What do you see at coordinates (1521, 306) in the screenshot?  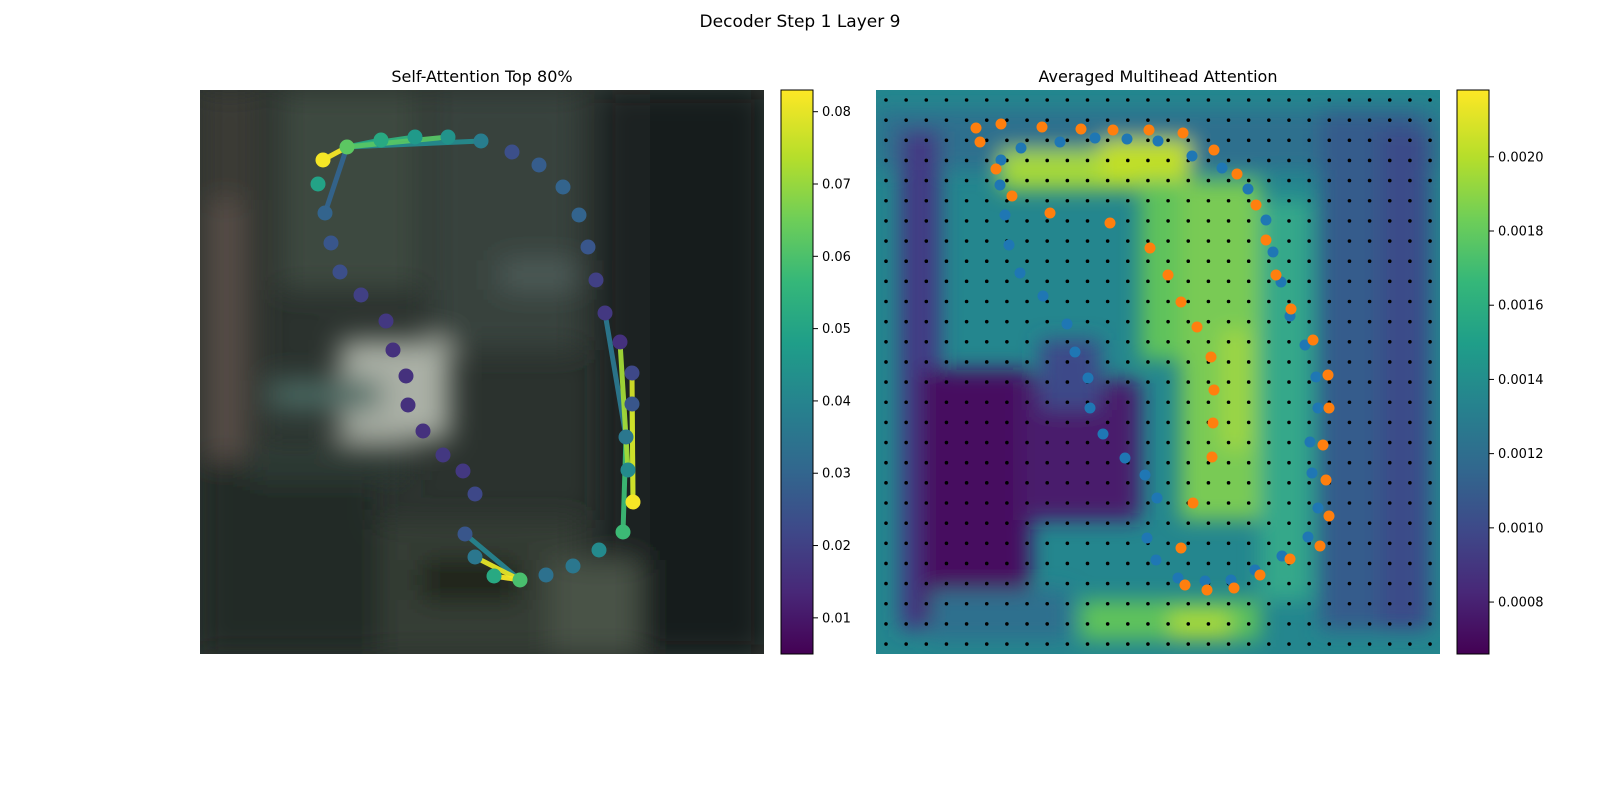 I see `colorbar-tick-label: 0.0016` at bounding box center [1521, 306].